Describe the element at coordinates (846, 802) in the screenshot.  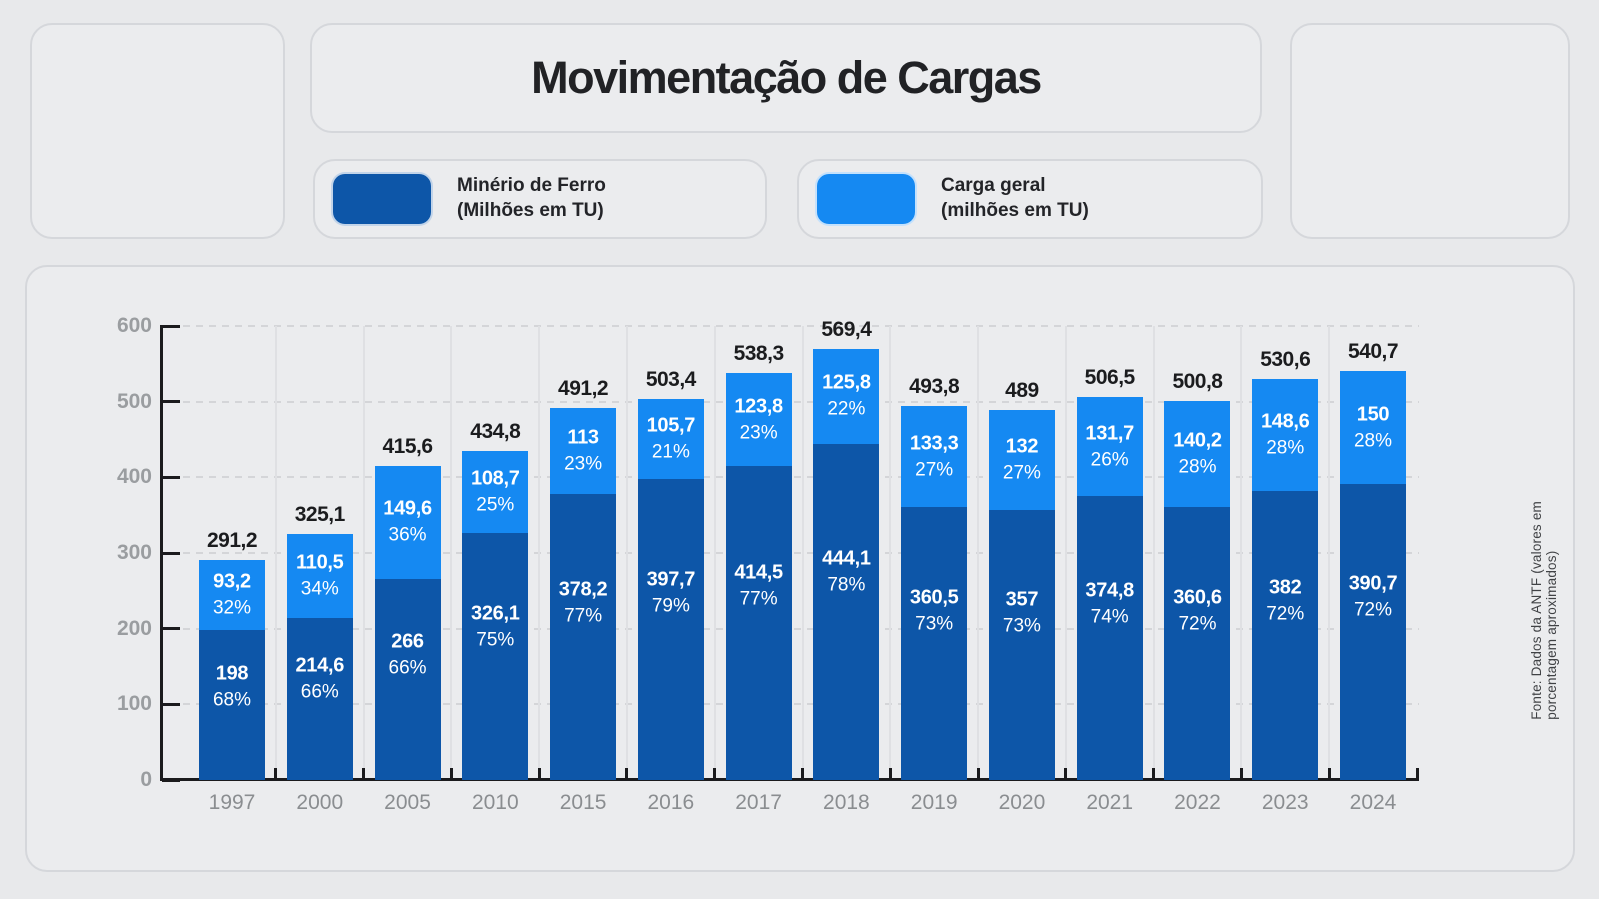
I see `x-axis-label-2018: 2018` at that location.